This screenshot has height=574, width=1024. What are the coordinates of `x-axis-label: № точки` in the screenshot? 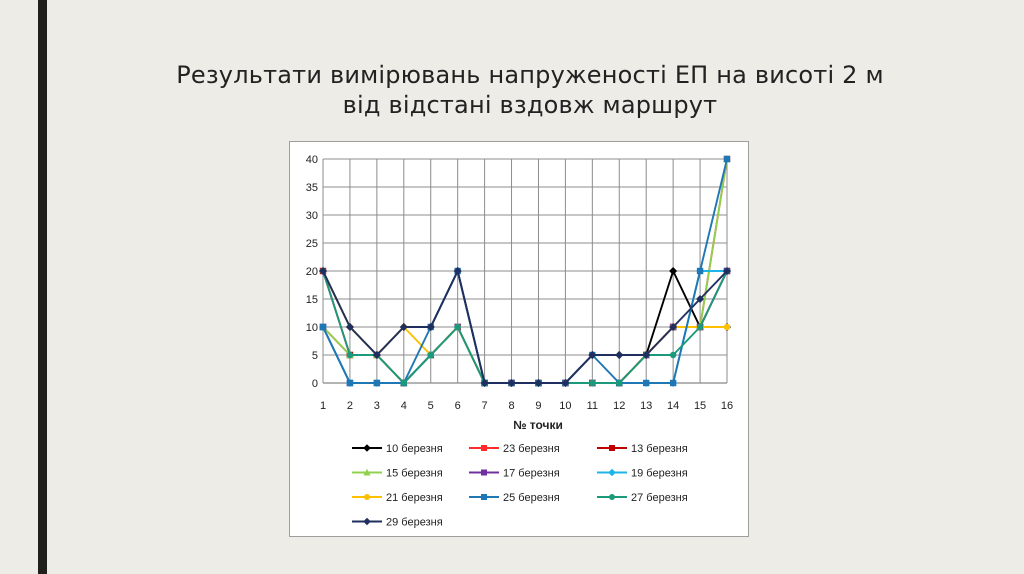 It's located at (538, 425).